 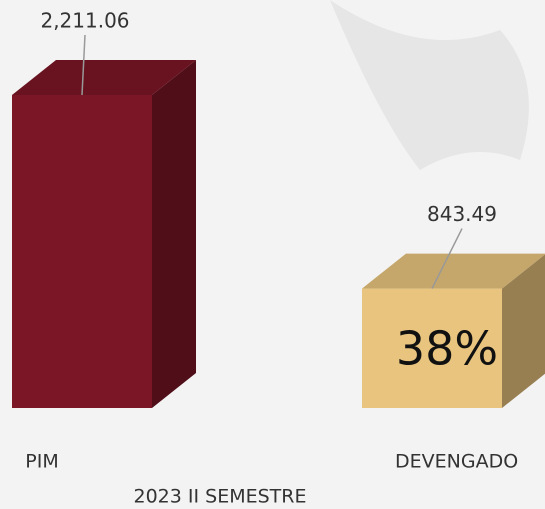 What do you see at coordinates (220, 497) in the screenshot?
I see `x-axis-label: 2023 II SEMESTRE` at bounding box center [220, 497].